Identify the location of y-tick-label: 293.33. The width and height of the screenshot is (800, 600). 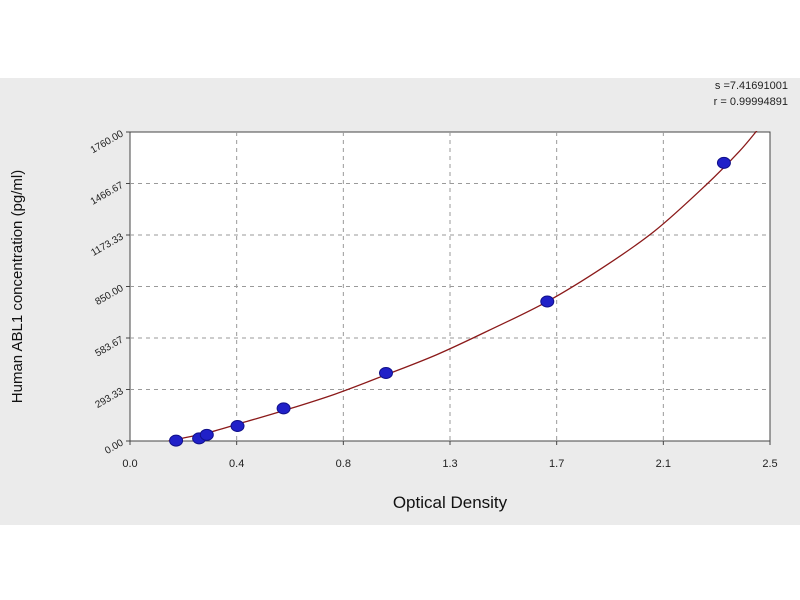
(110, 398).